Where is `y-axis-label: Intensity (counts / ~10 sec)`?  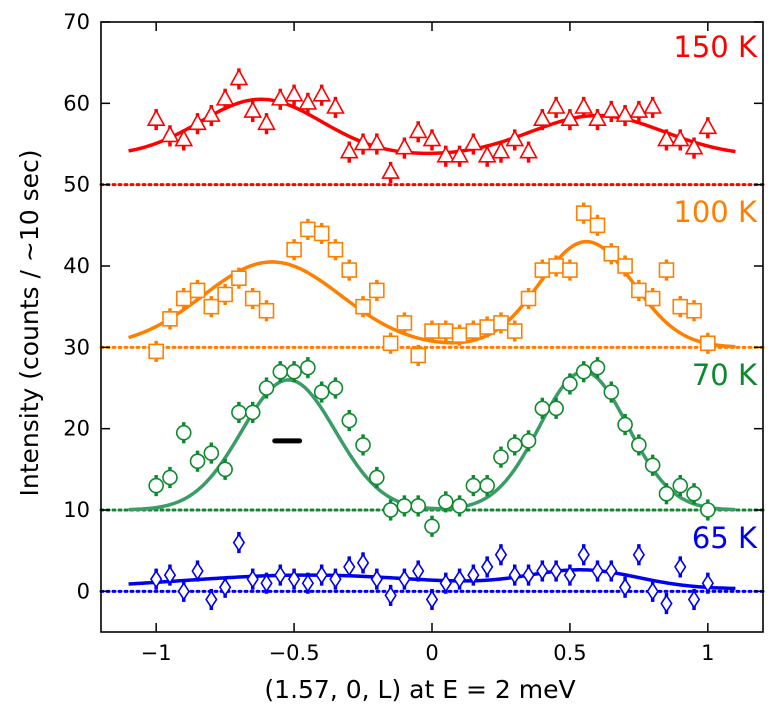 y-axis-label: Intensity (counts / ~10 sec) is located at coordinates (29, 323).